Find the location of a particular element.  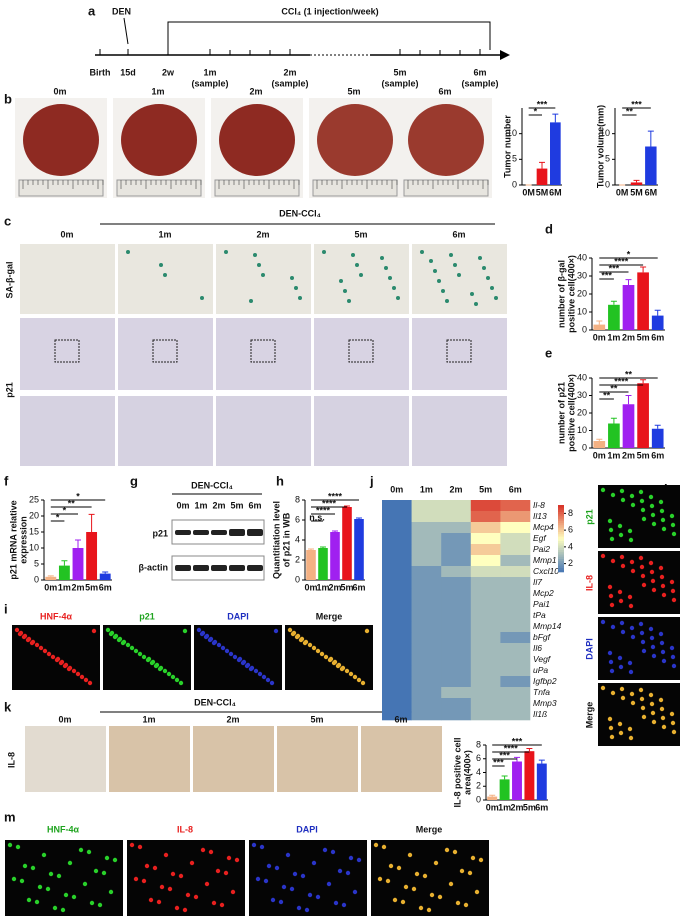

row-label: Mmp3 is located at coordinates (545, 703).